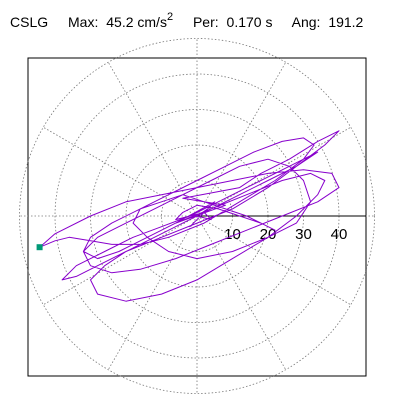 This screenshot has height=400, width=400. I want to click on tick-label-30: 30, so click(303, 234).